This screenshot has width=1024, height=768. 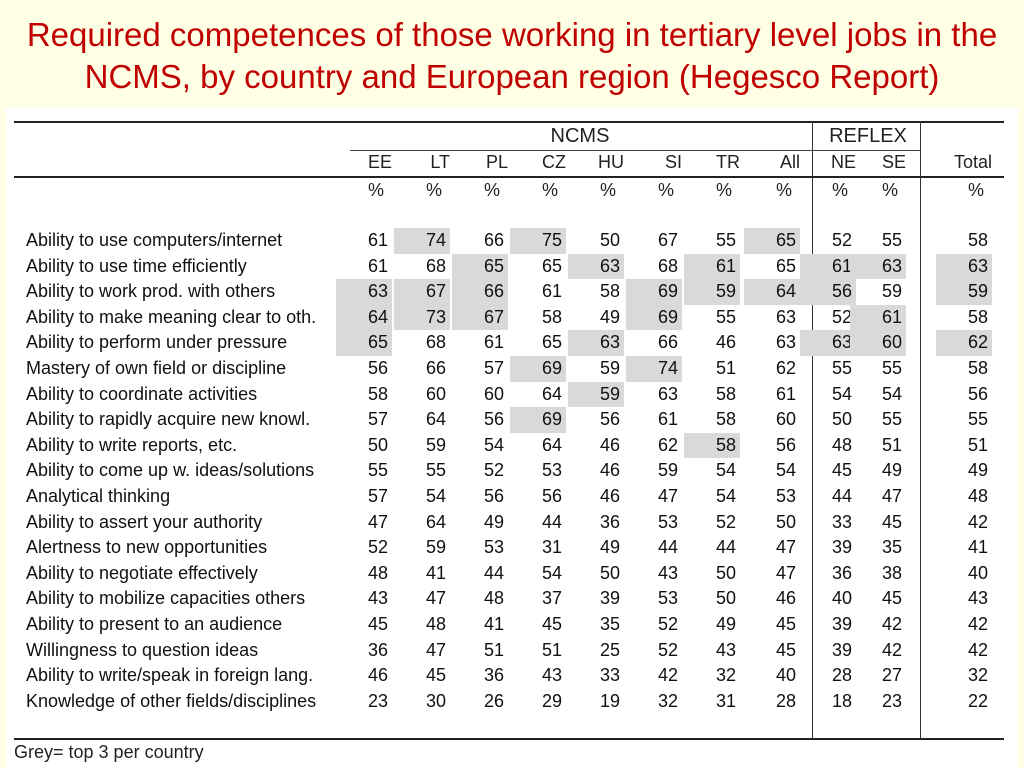 What do you see at coordinates (789, 162) in the screenshot?
I see `column-header-all: All` at bounding box center [789, 162].